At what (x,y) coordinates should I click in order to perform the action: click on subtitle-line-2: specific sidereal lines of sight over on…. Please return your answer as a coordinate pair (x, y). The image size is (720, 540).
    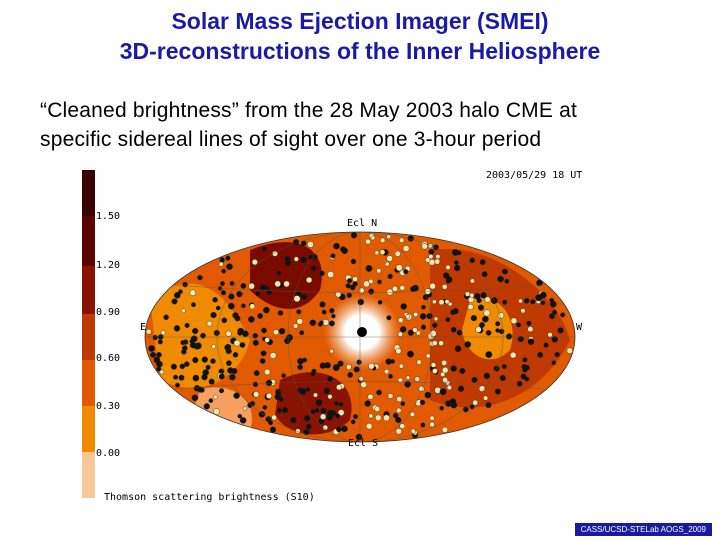
    Looking at the image, I should click on (291, 139).